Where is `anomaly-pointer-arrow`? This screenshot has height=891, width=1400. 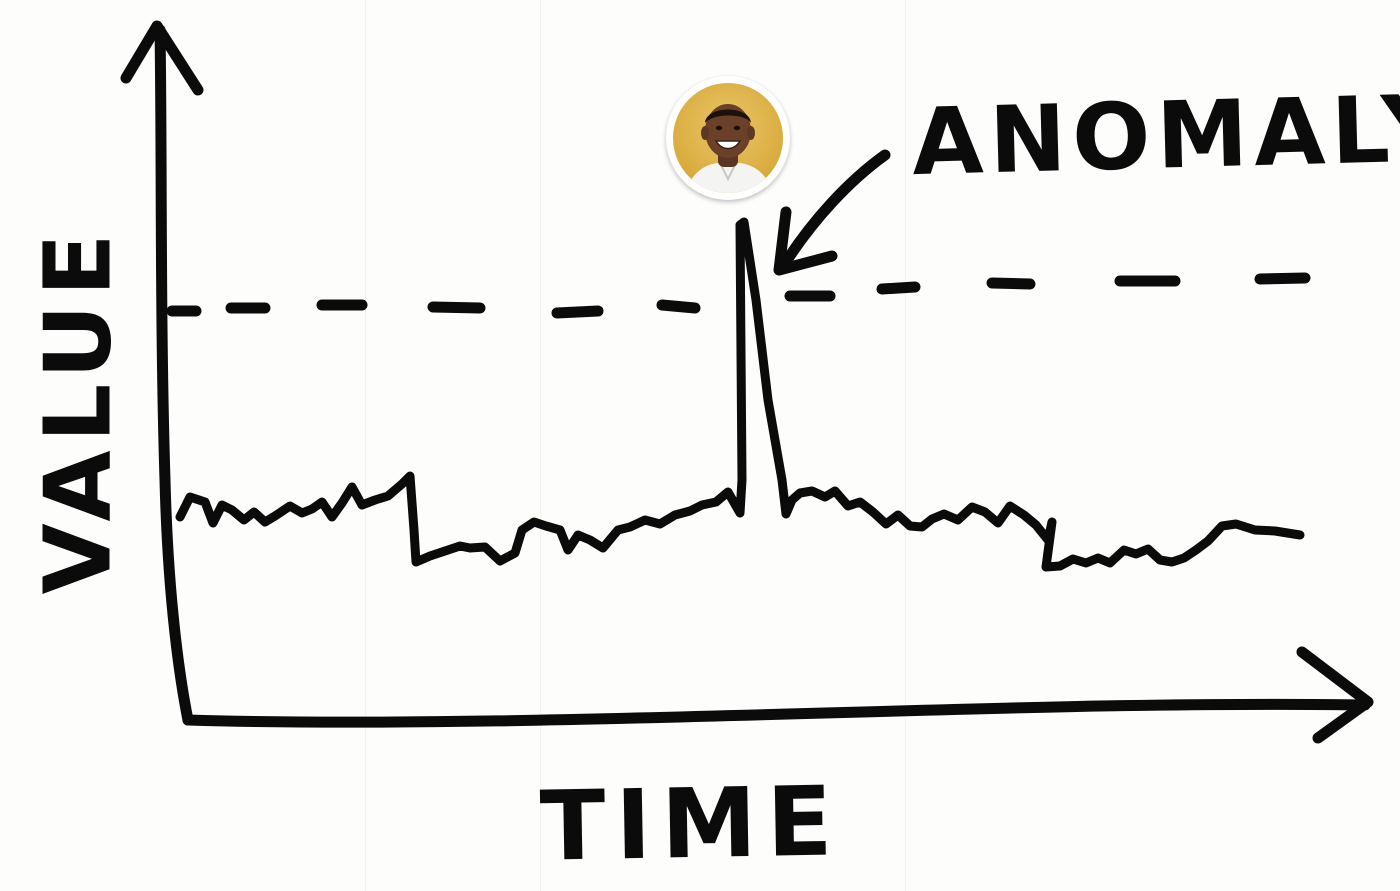
anomaly-pointer-arrow is located at coordinates (833, 211).